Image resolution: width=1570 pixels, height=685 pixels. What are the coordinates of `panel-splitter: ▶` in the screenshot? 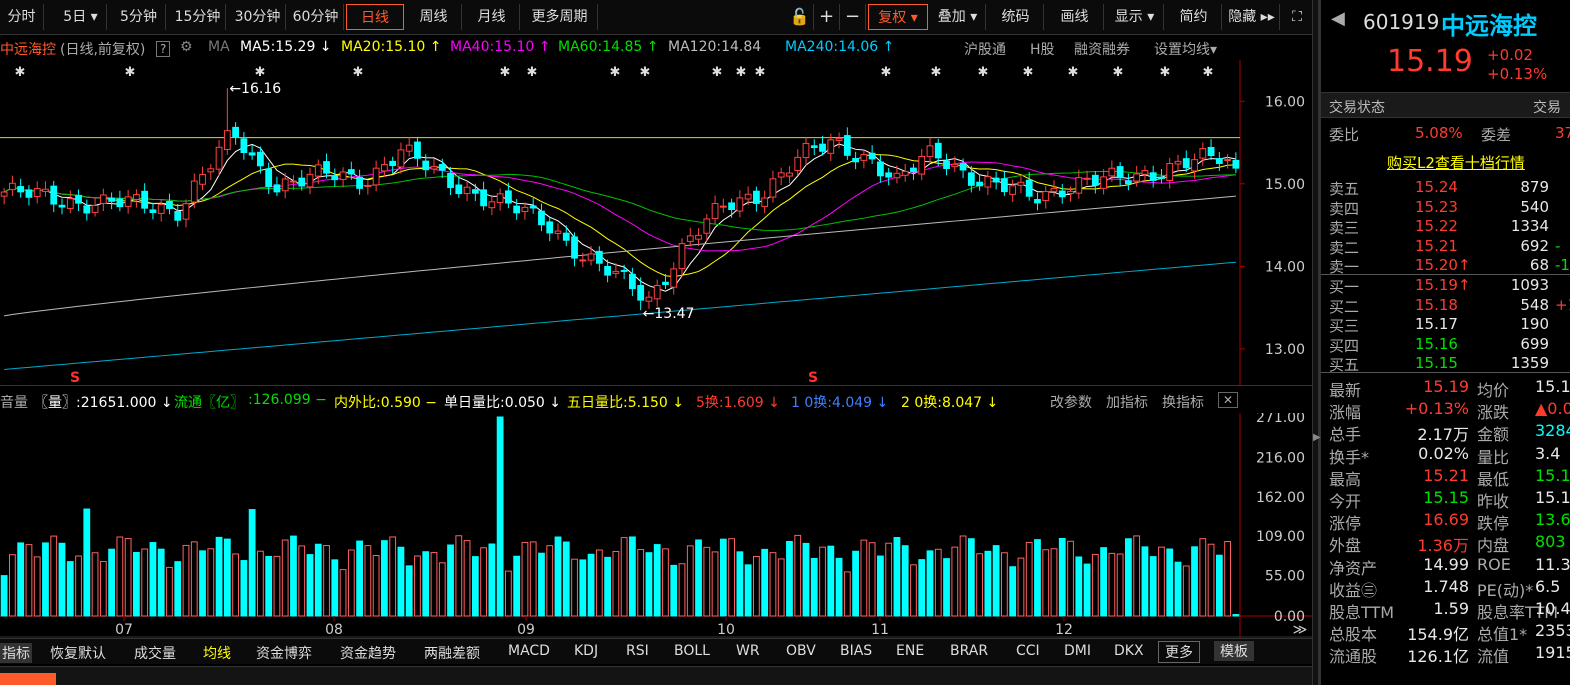 It's located at (1316, 342).